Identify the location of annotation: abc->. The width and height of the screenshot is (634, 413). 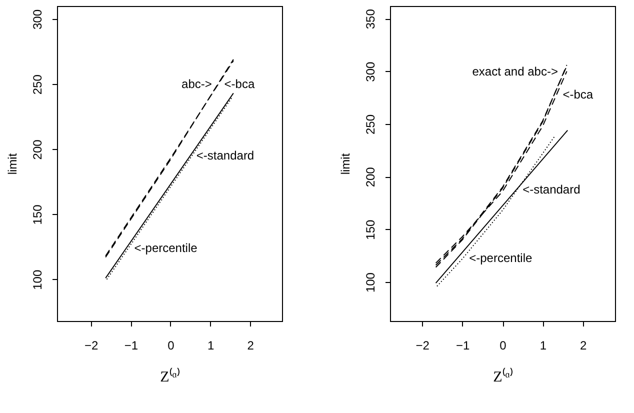
(197, 84).